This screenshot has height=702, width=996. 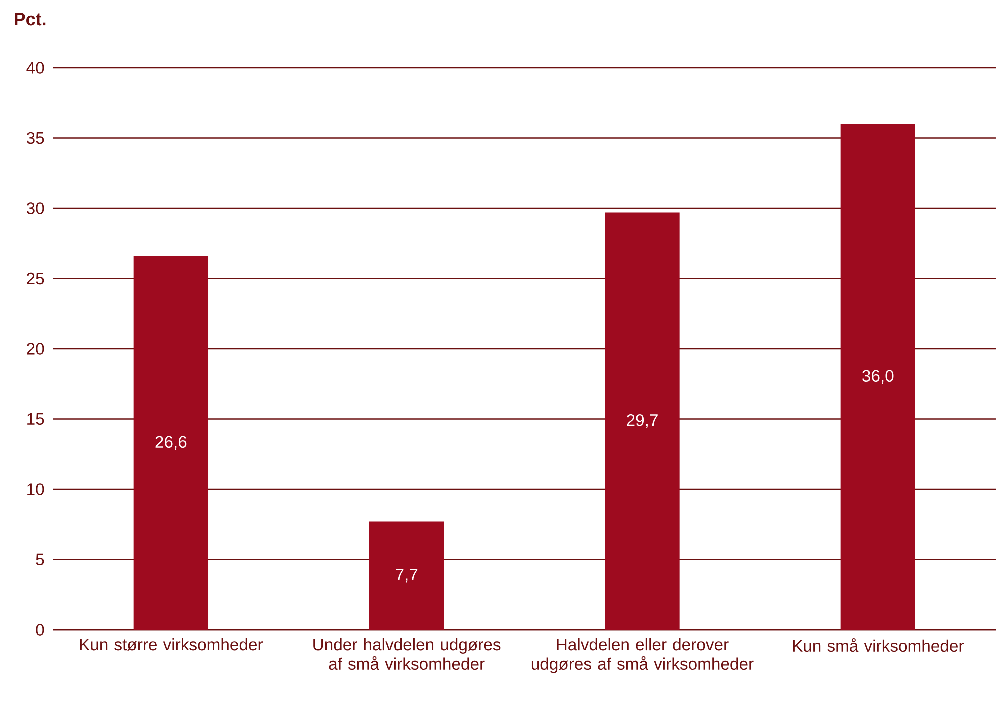 I want to click on data-label: 26,6, so click(x=171, y=443).